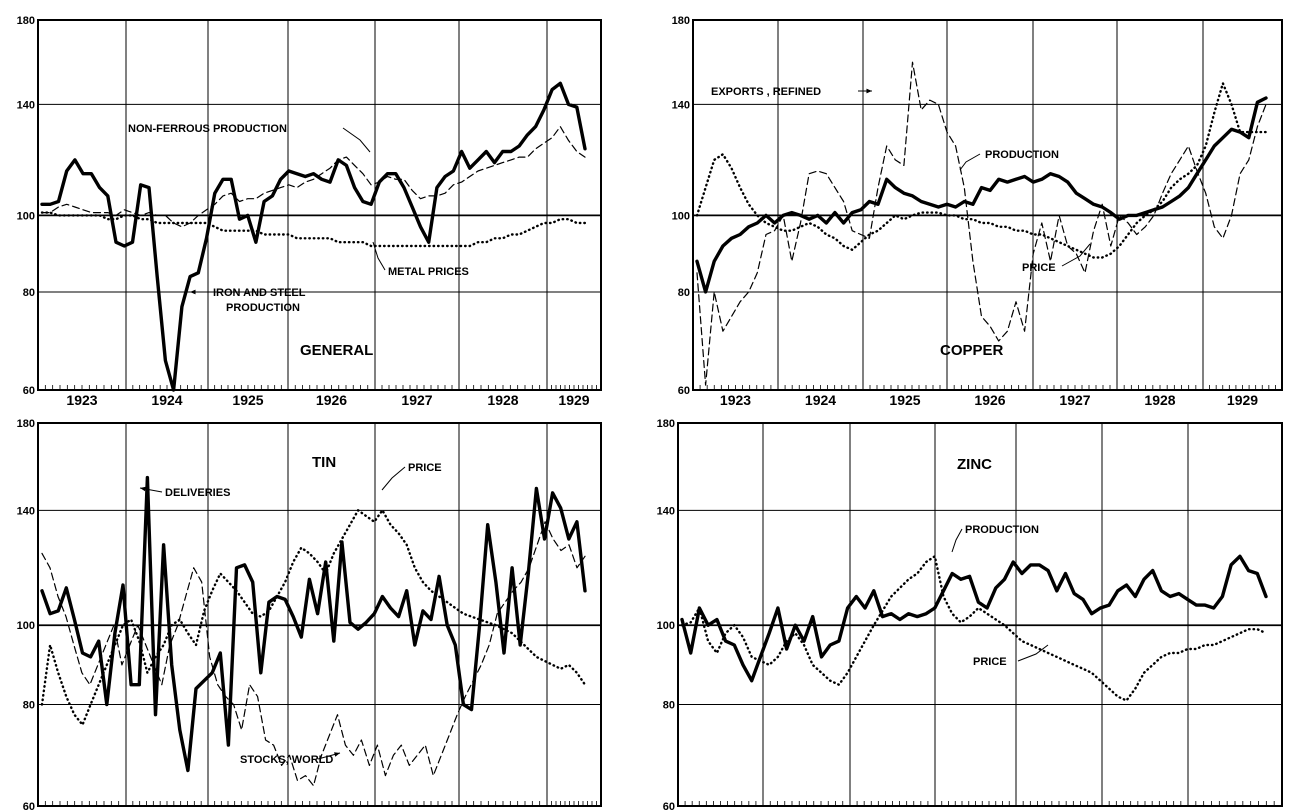 This screenshot has height=810, width=1300. I want to click on panel-title-zinc: ZINC, so click(974, 464).